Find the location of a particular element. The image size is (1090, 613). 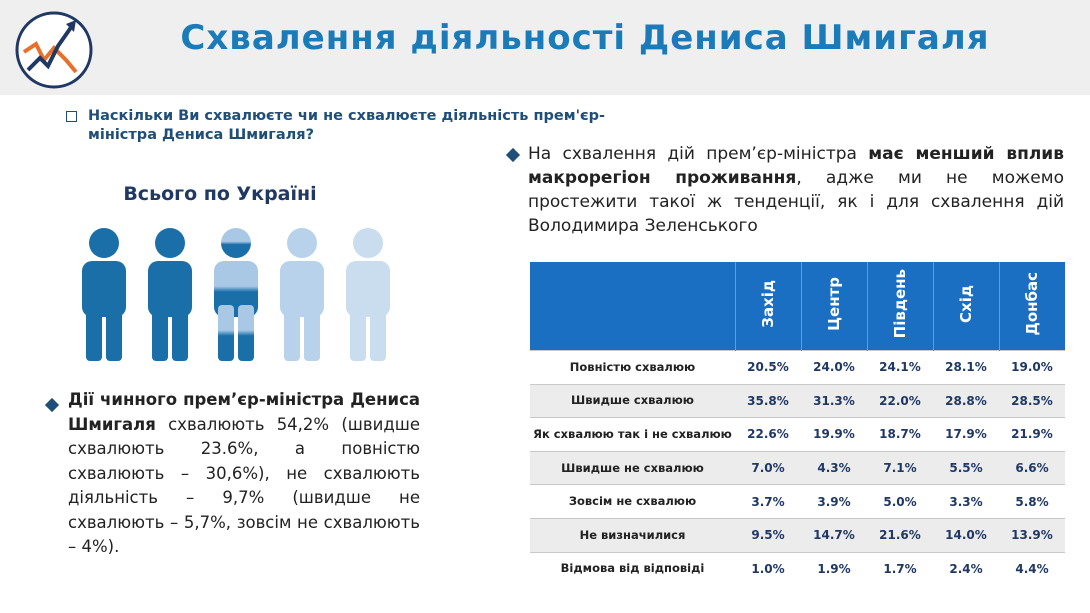

cell: 4.4% is located at coordinates (1032, 568).